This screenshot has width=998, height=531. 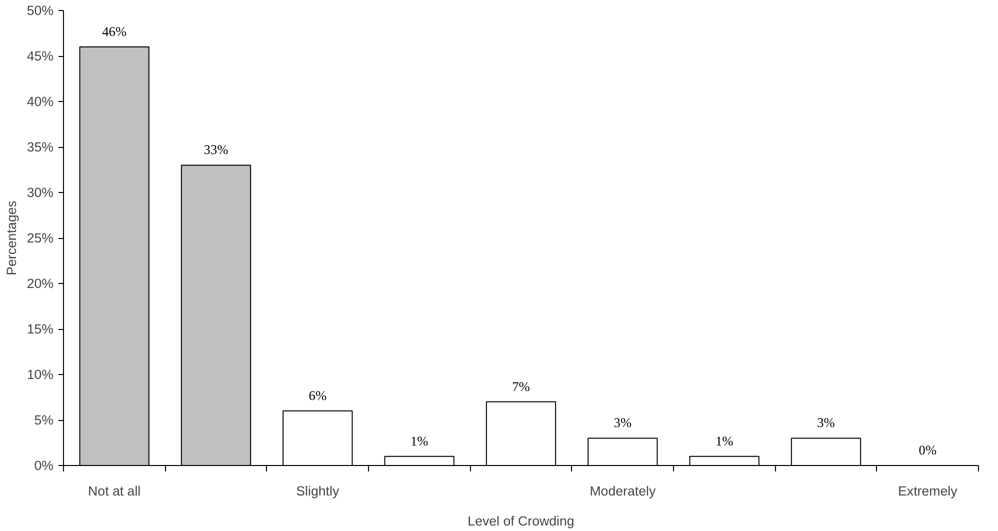 I want to click on y-tick-label: 20%, so click(x=40, y=283).